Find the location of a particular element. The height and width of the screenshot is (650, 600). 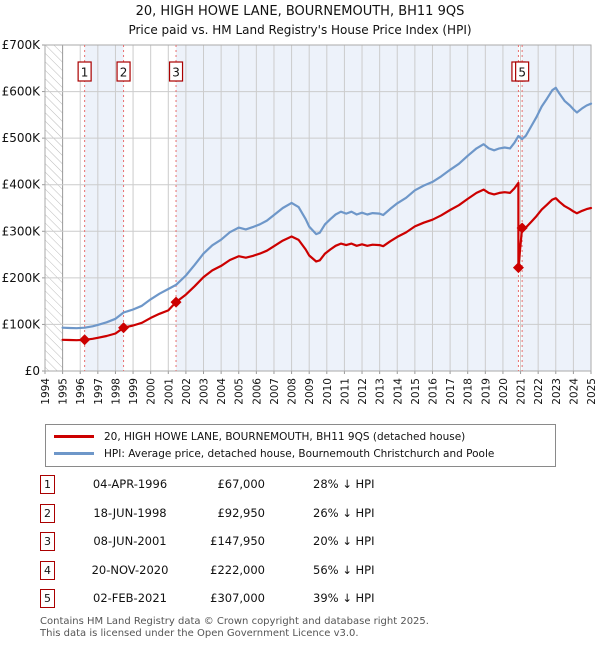

x-axis-label: 2014 is located at coordinates (398, 391).